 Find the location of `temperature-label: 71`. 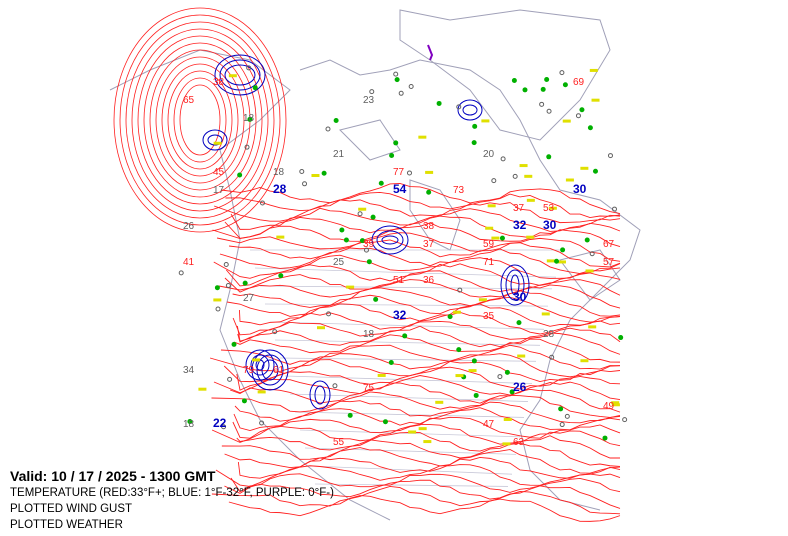

temperature-label: 71 is located at coordinates (489, 262).